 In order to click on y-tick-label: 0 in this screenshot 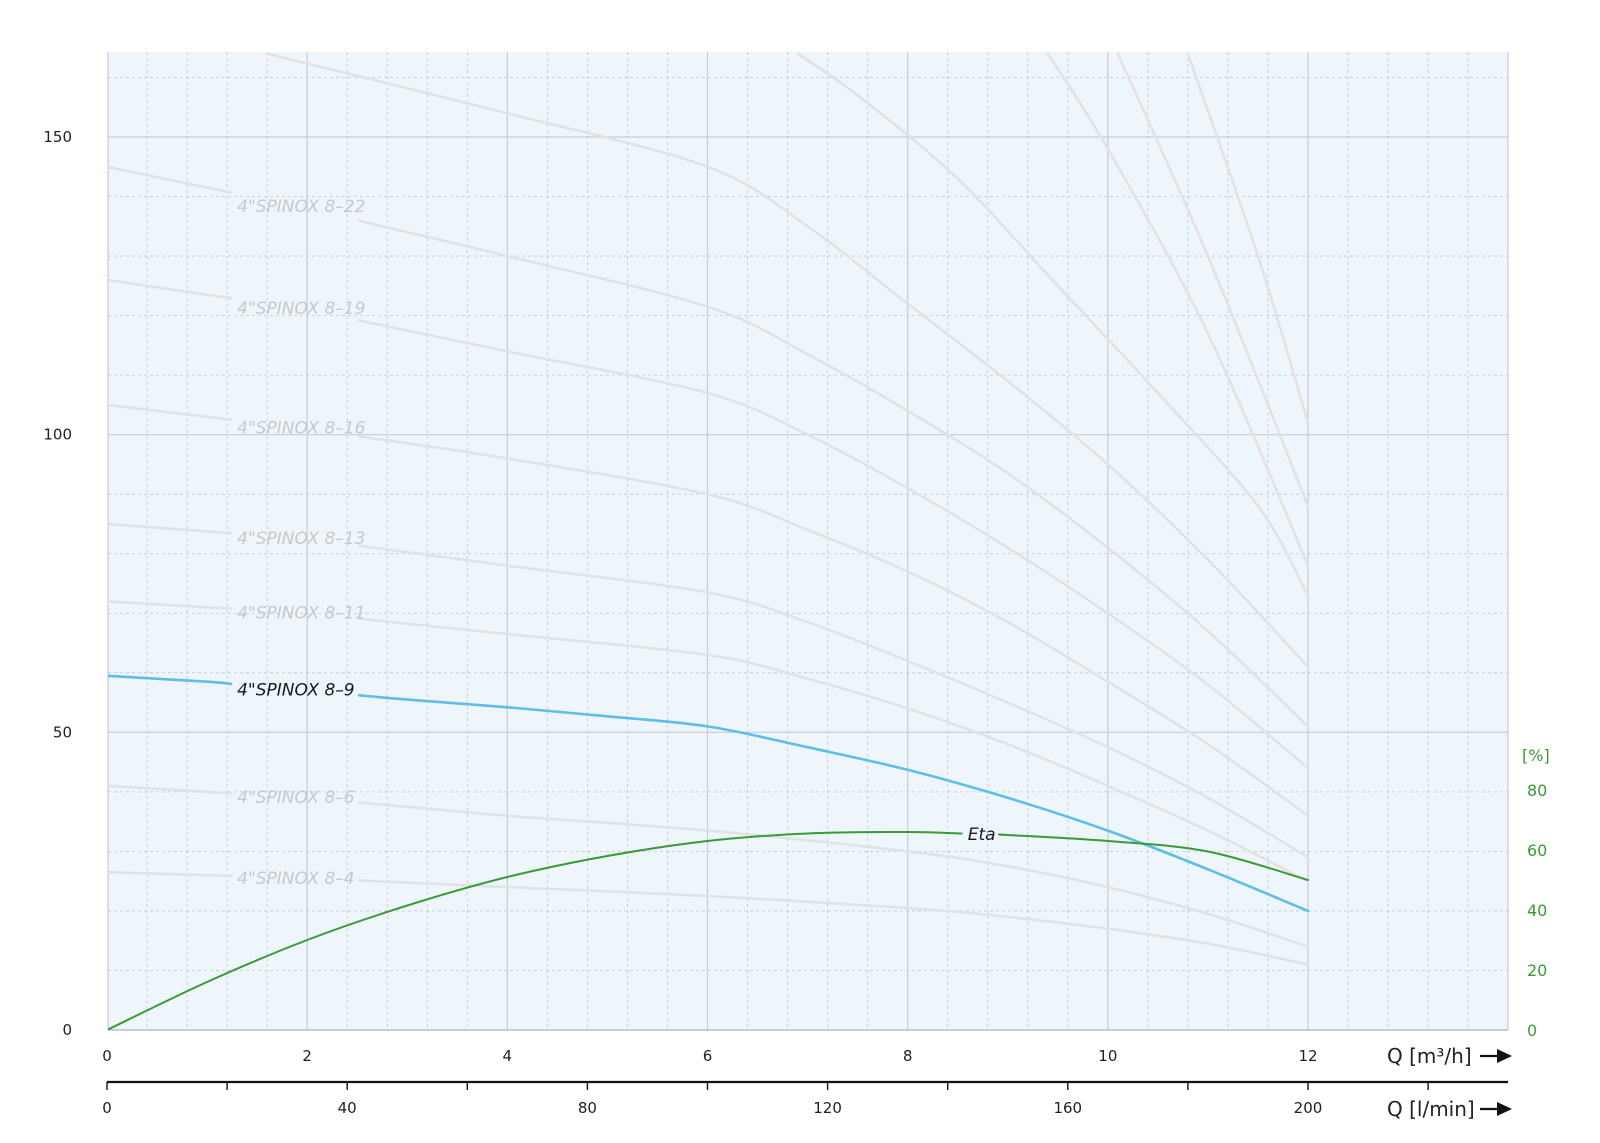, I will do `click(67, 1030)`.